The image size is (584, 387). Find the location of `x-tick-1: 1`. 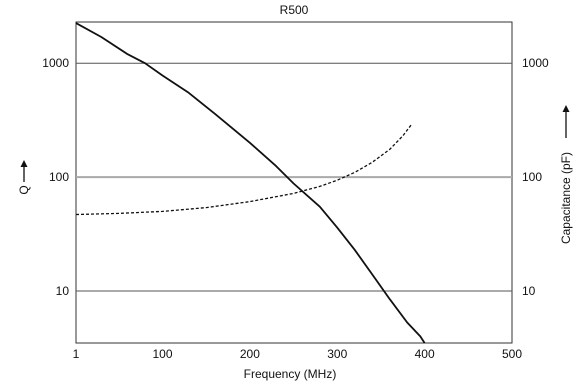

x-tick-1: 1 is located at coordinates (76, 354).